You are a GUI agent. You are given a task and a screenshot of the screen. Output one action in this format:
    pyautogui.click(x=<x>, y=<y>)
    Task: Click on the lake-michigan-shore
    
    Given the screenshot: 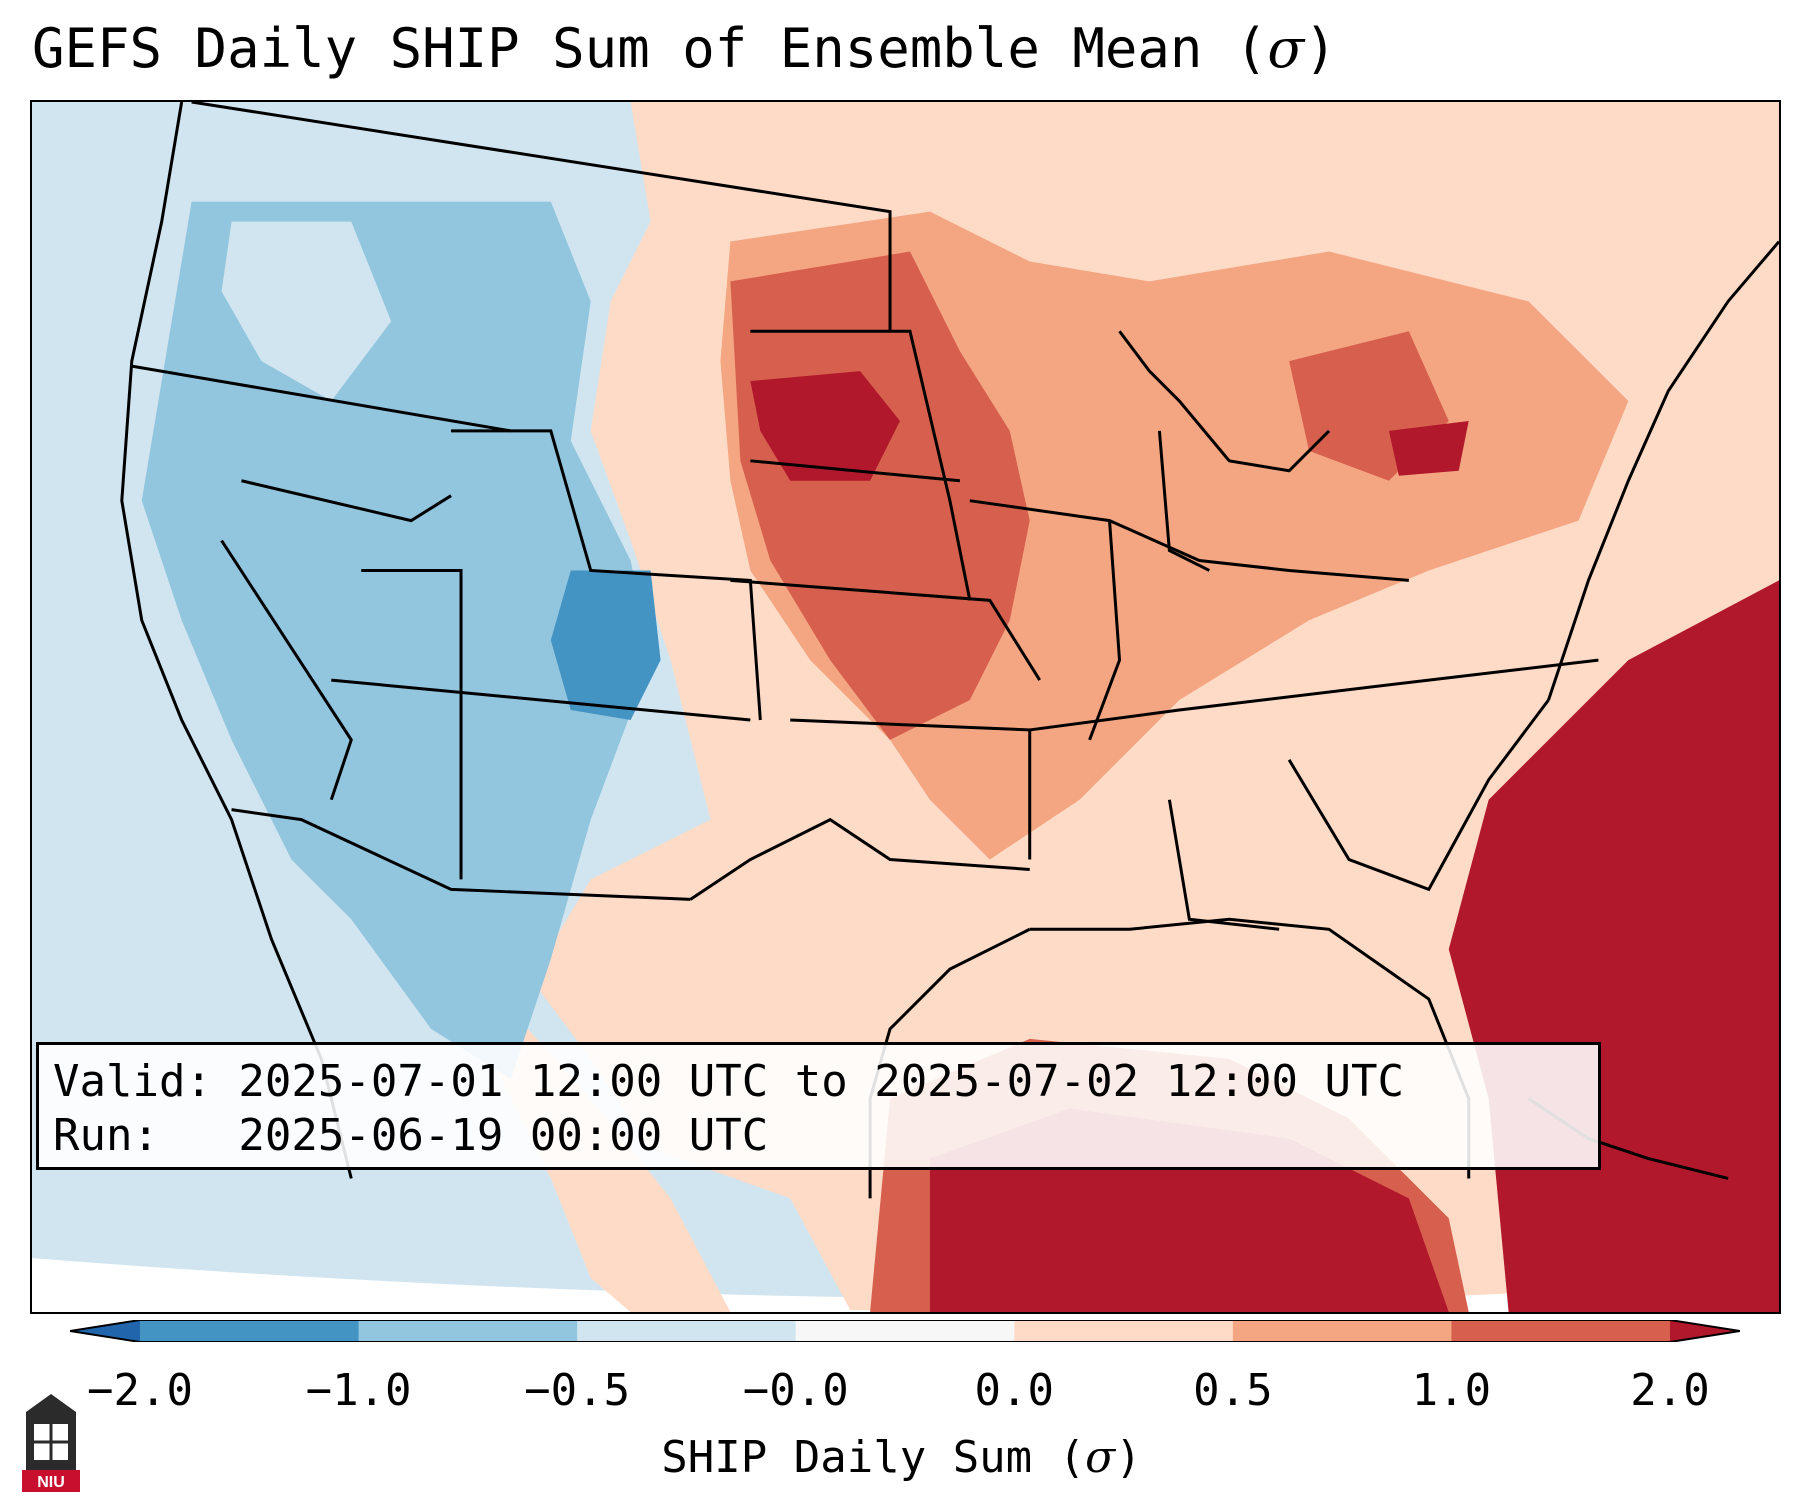 What is the action you would take?
    pyautogui.click(x=1183, y=501)
    